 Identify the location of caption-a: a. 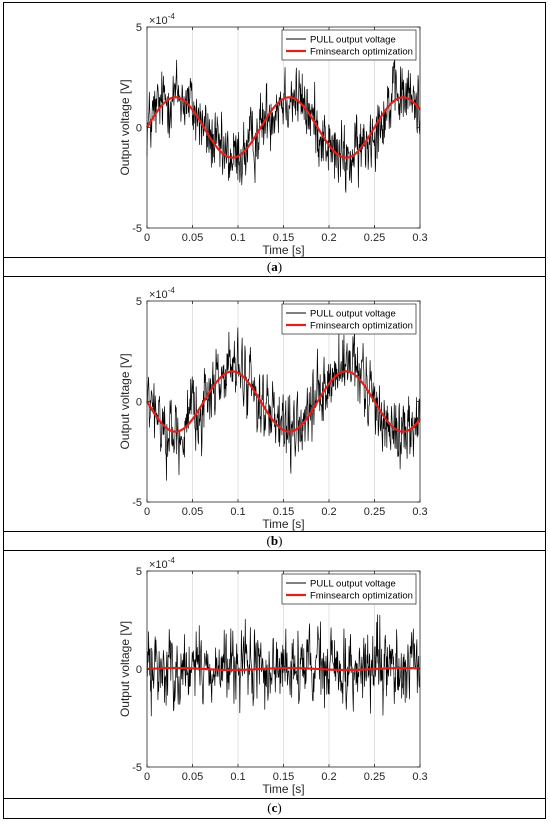
(274, 266).